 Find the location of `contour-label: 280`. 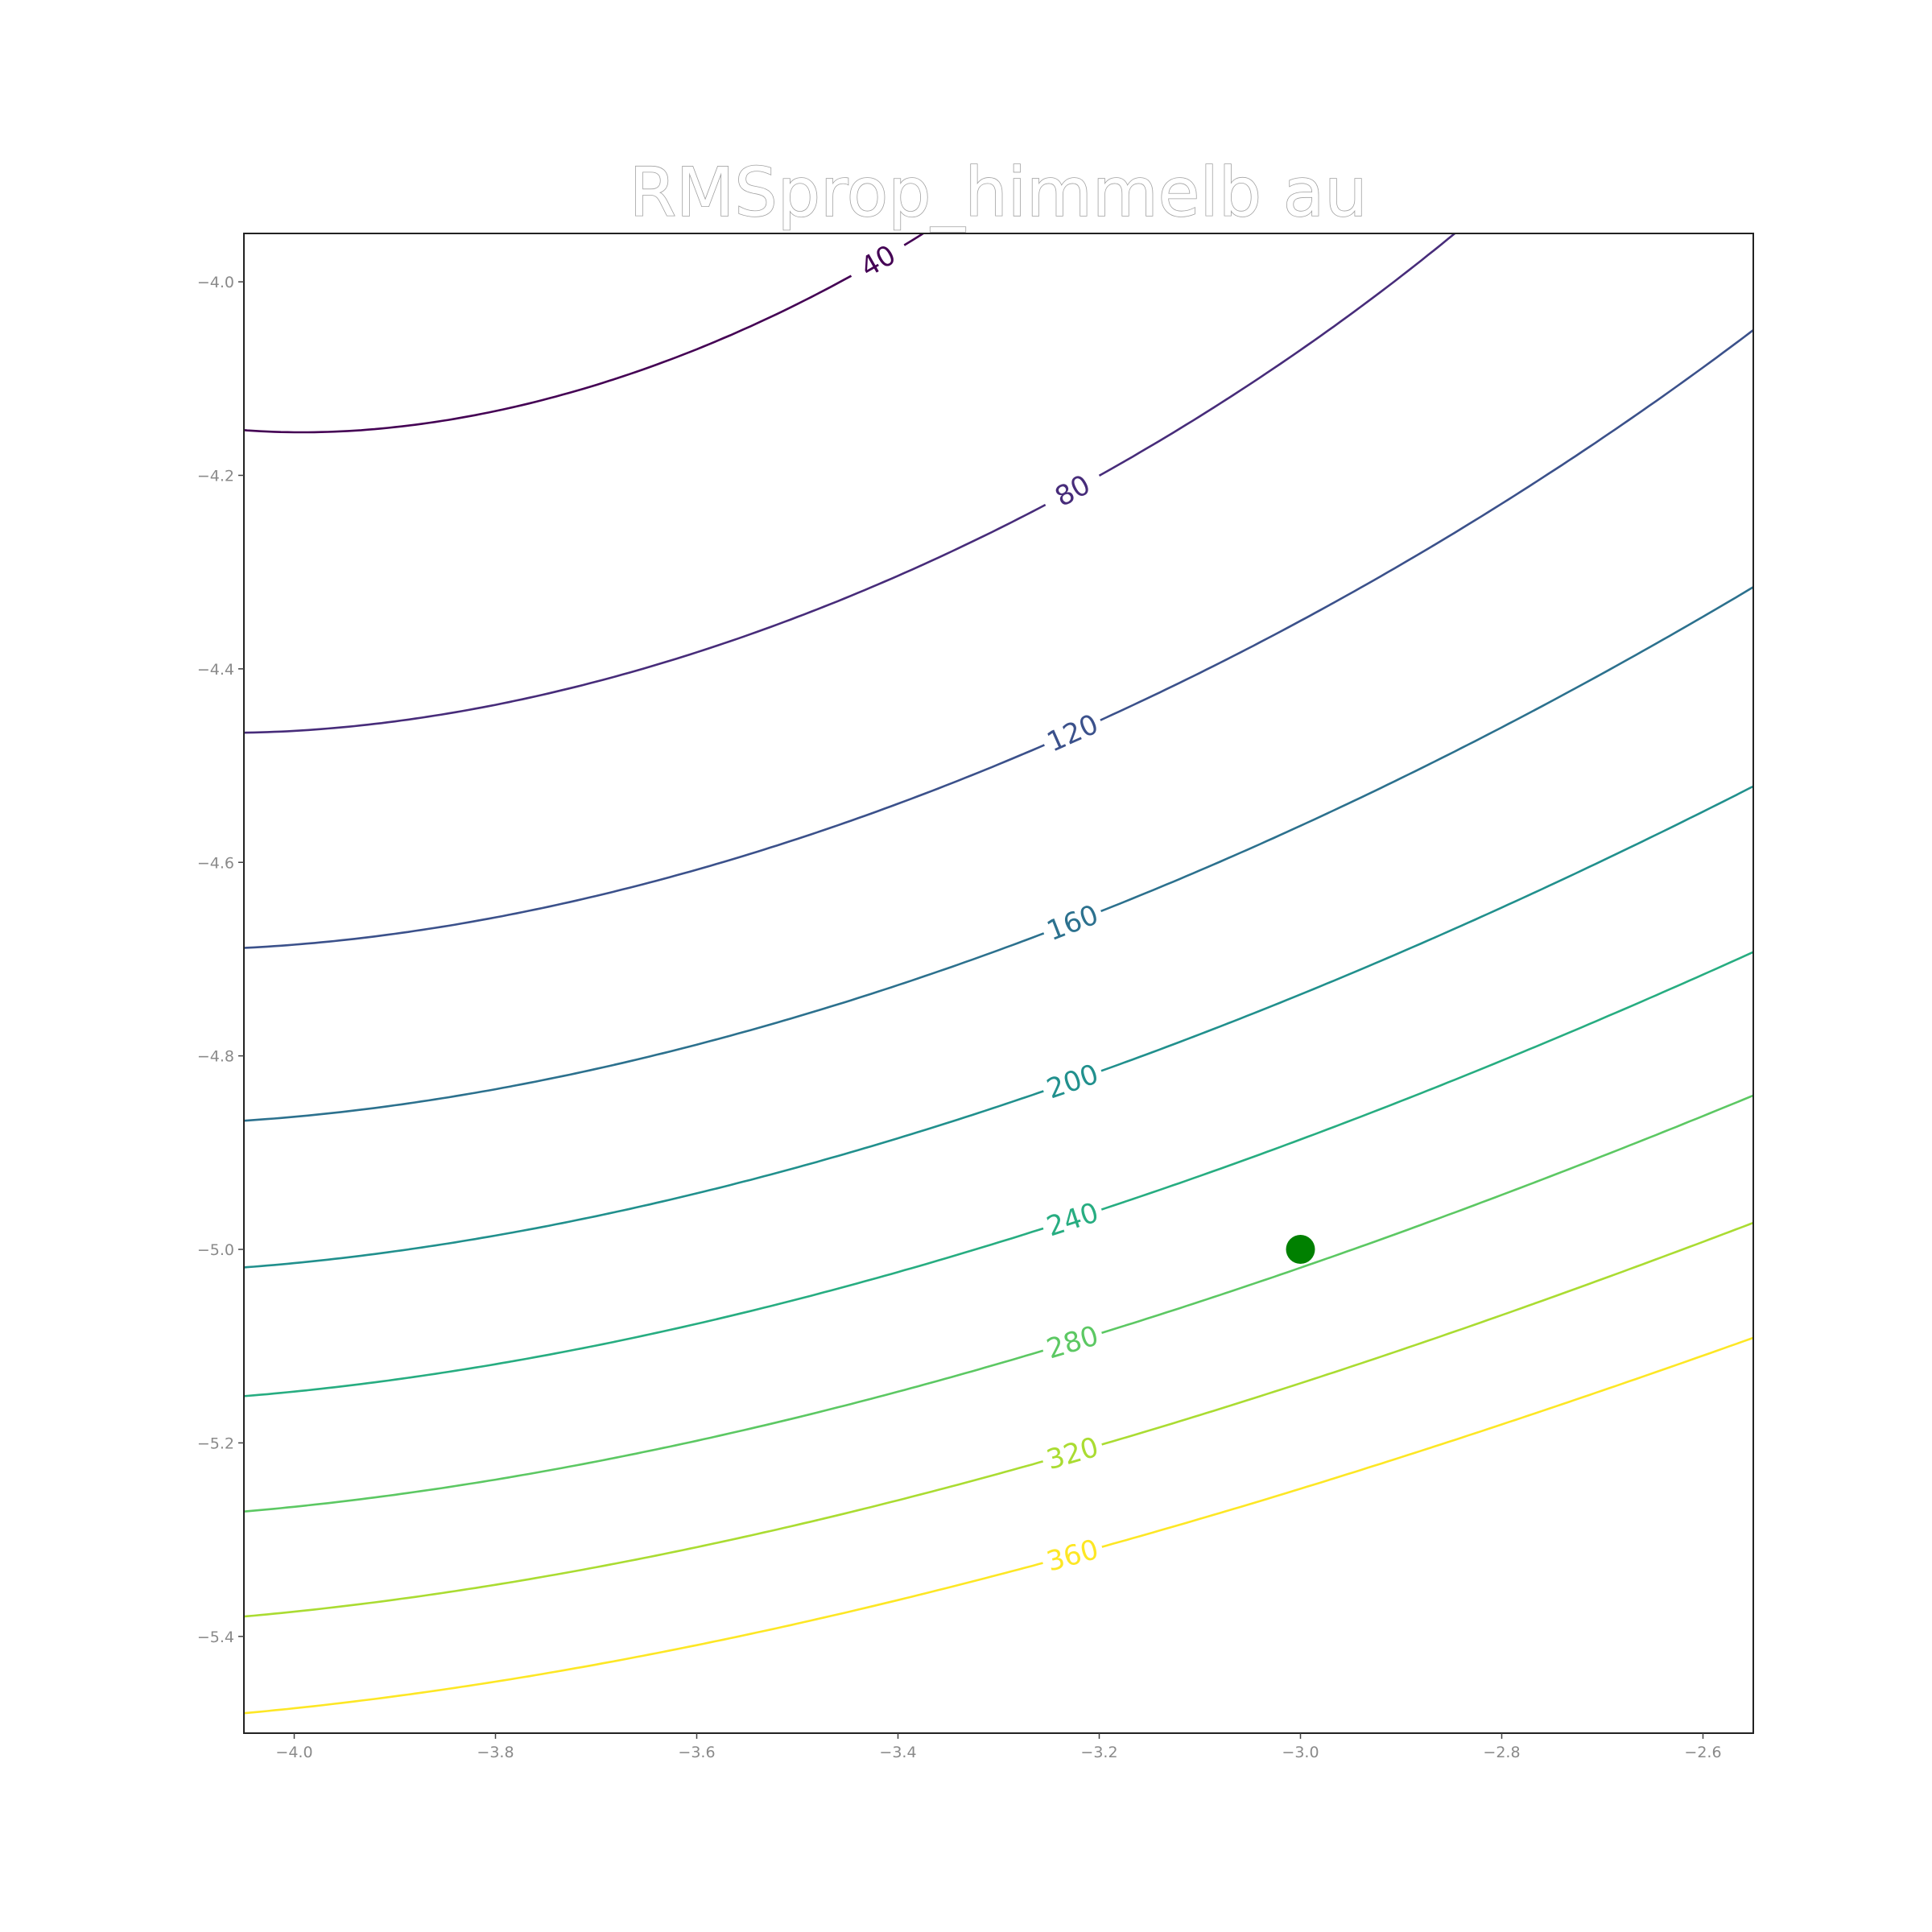

contour-label: 280 is located at coordinates (1073, 1342).